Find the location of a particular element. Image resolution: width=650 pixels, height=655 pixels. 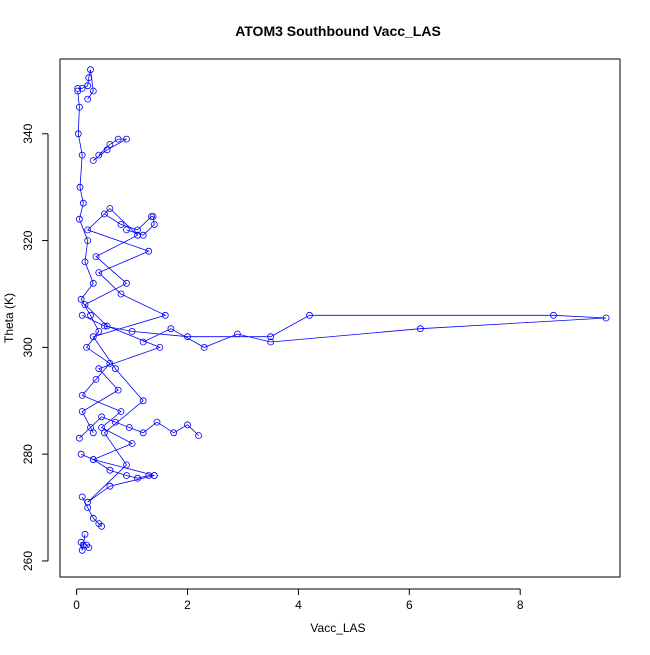

x-axis-label: Vacc_LAS is located at coordinates (337, 628).